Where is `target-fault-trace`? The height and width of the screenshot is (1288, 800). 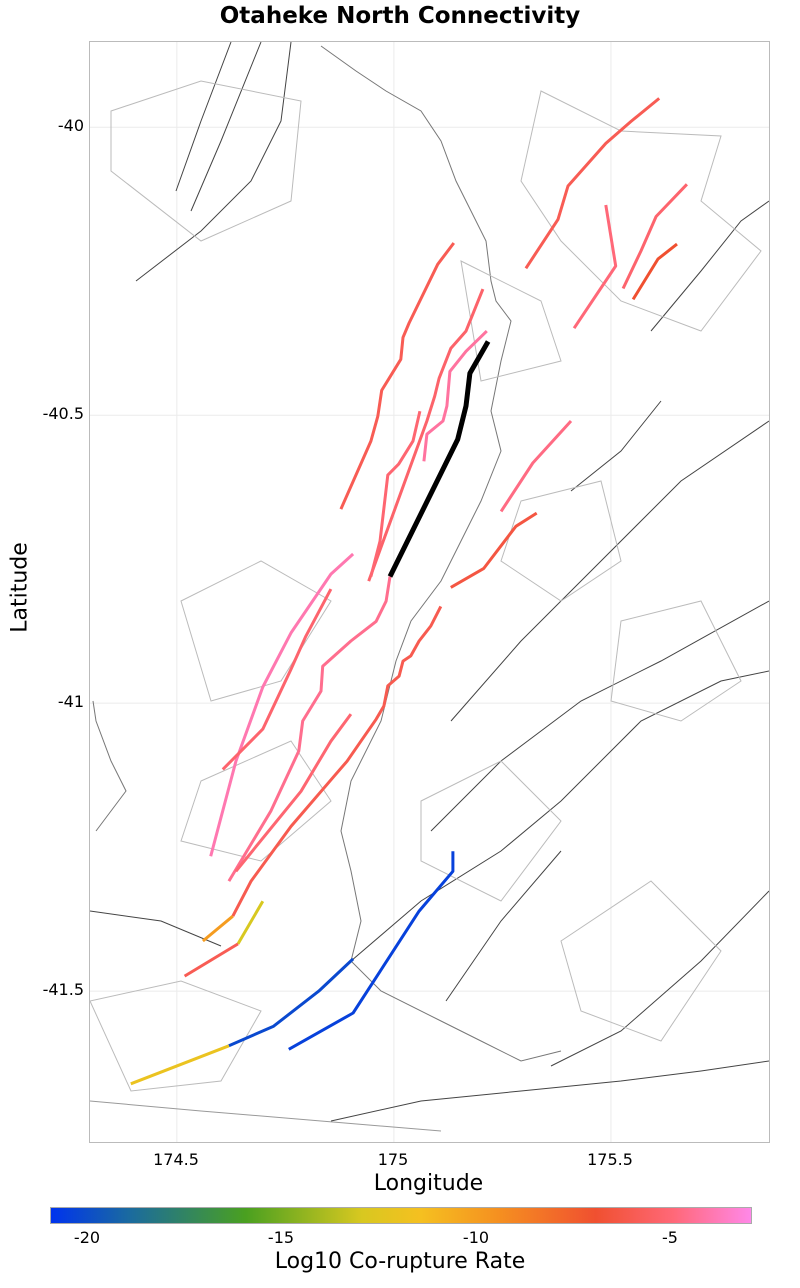 target-fault-trace is located at coordinates (439, 459).